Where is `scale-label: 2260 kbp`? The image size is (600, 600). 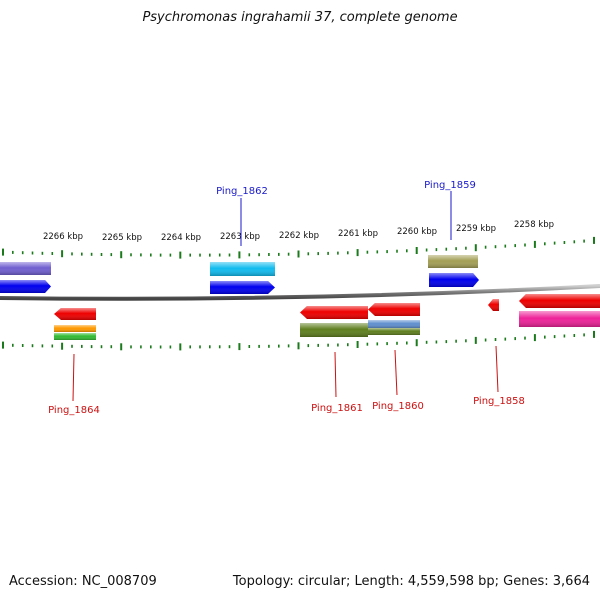
scale-label: 2260 kbp is located at coordinates (417, 232).